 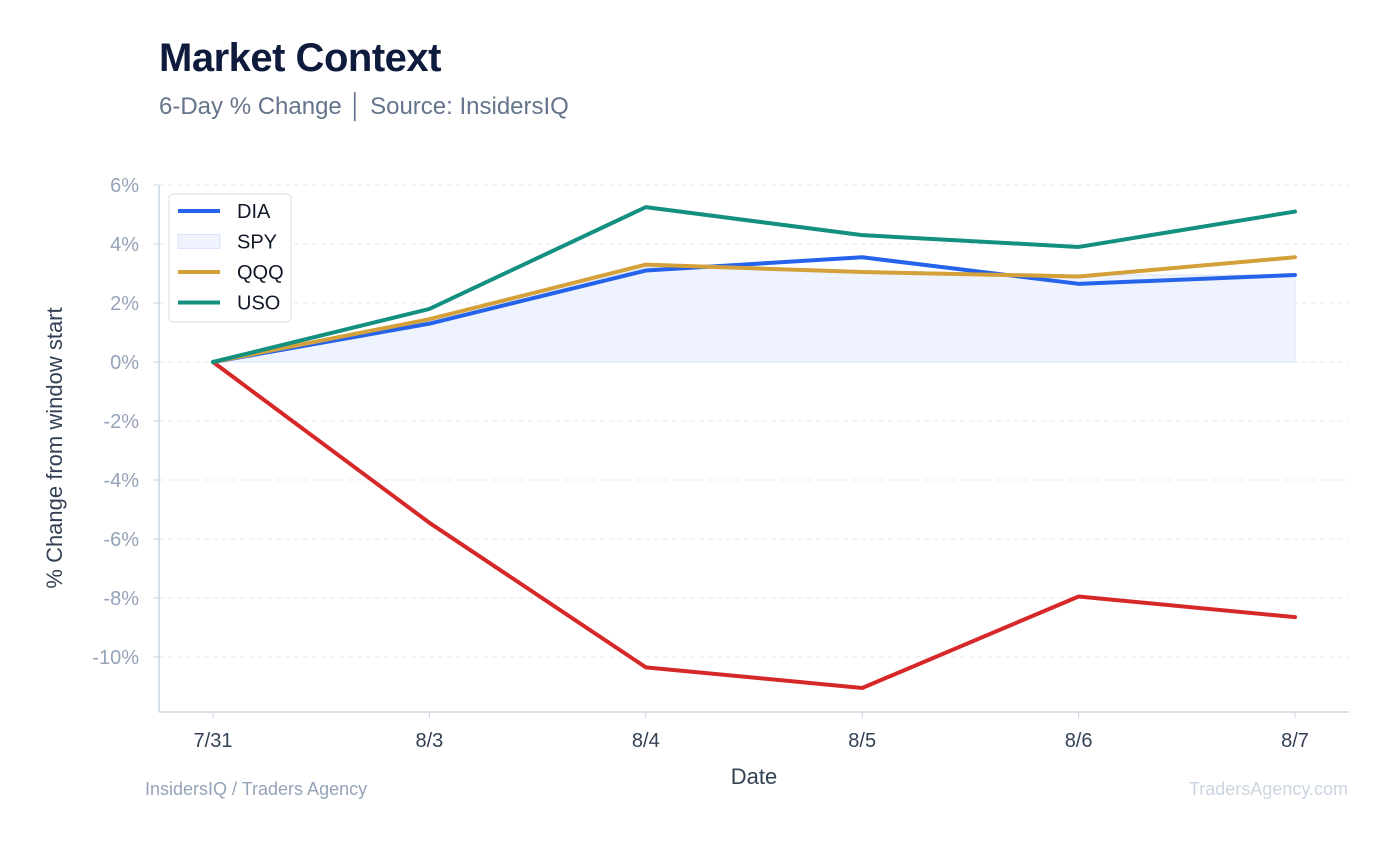 What do you see at coordinates (124, 245) in the screenshot?
I see `y-tick-label: 4%` at bounding box center [124, 245].